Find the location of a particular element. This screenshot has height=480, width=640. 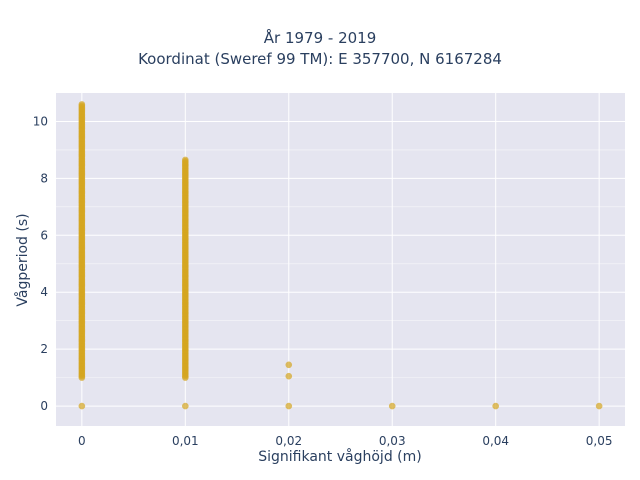

y-tick-label: 6 is located at coordinates (44, 235).